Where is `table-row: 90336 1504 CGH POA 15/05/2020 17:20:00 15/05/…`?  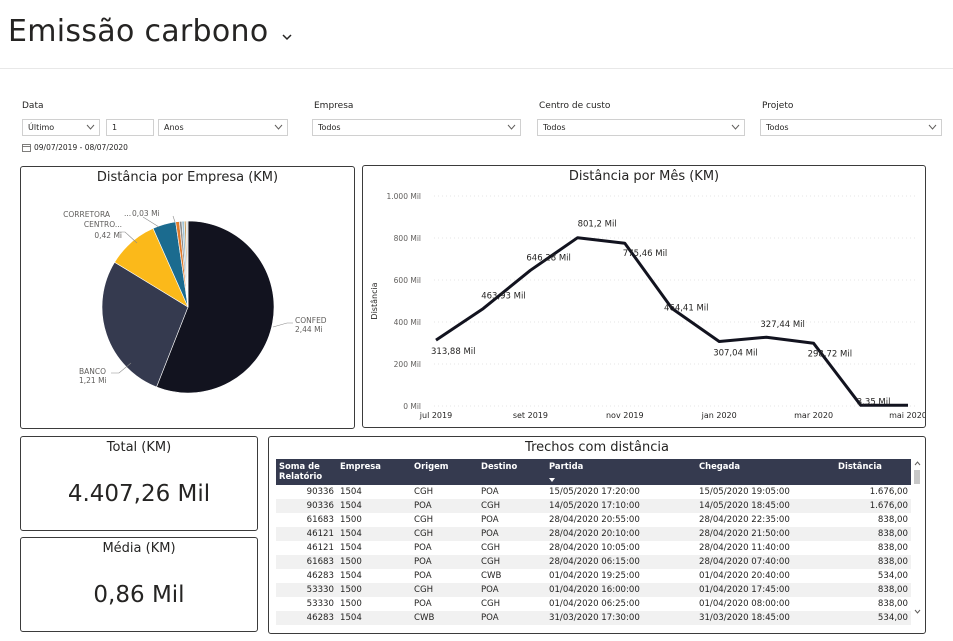 table-row: 90336 1504 CGH POA 15/05/2020 17:20:00 15/05/… is located at coordinates (593, 492).